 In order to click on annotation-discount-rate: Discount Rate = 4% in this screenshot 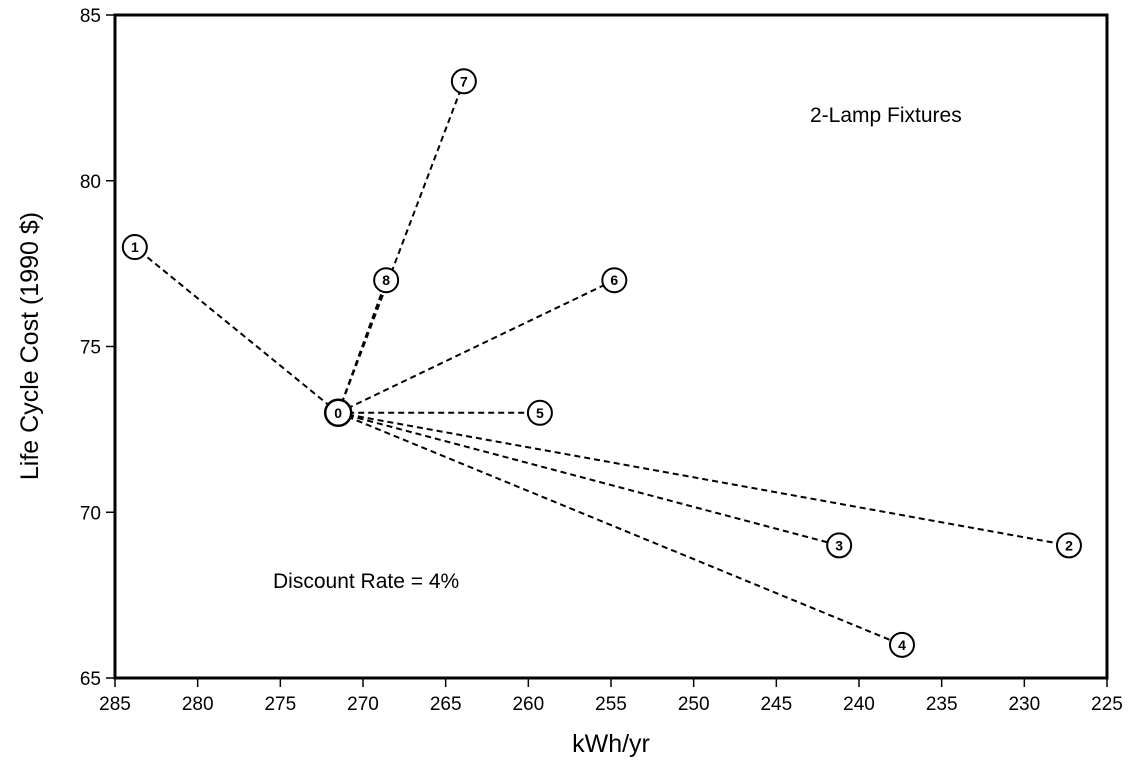, I will do `click(366, 581)`.